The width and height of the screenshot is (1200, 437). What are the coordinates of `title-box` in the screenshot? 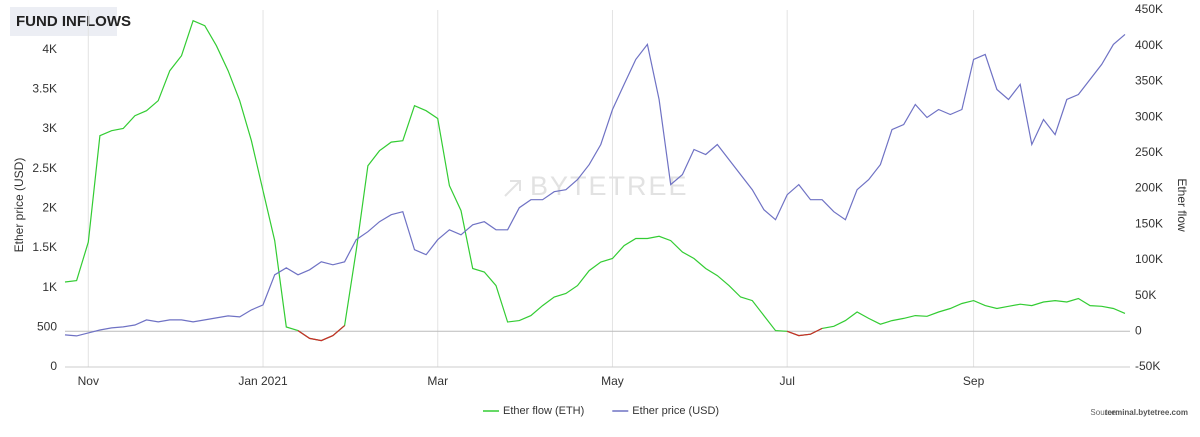 It's located at (63, 21).